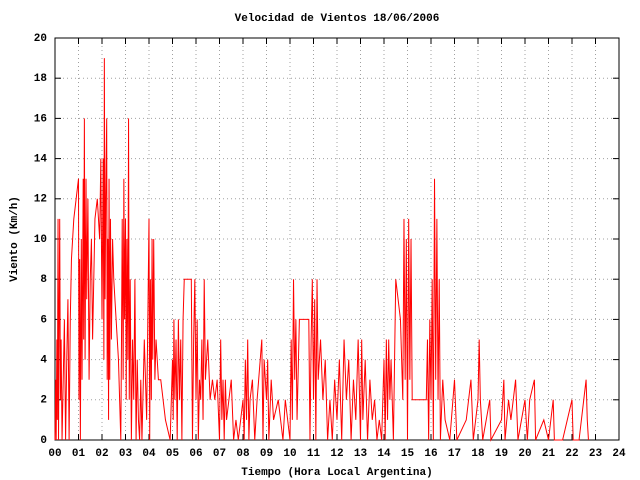 Image resolution: width=640 pixels, height=480 pixels. Describe the element at coordinates (79, 454) in the screenshot. I see `x-tick-label: 01` at that location.